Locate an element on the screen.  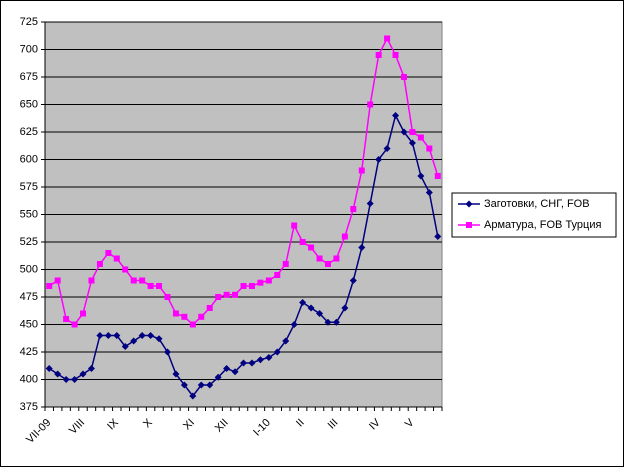
legend-label: Арматура, FOB Турция is located at coordinates (542, 225).